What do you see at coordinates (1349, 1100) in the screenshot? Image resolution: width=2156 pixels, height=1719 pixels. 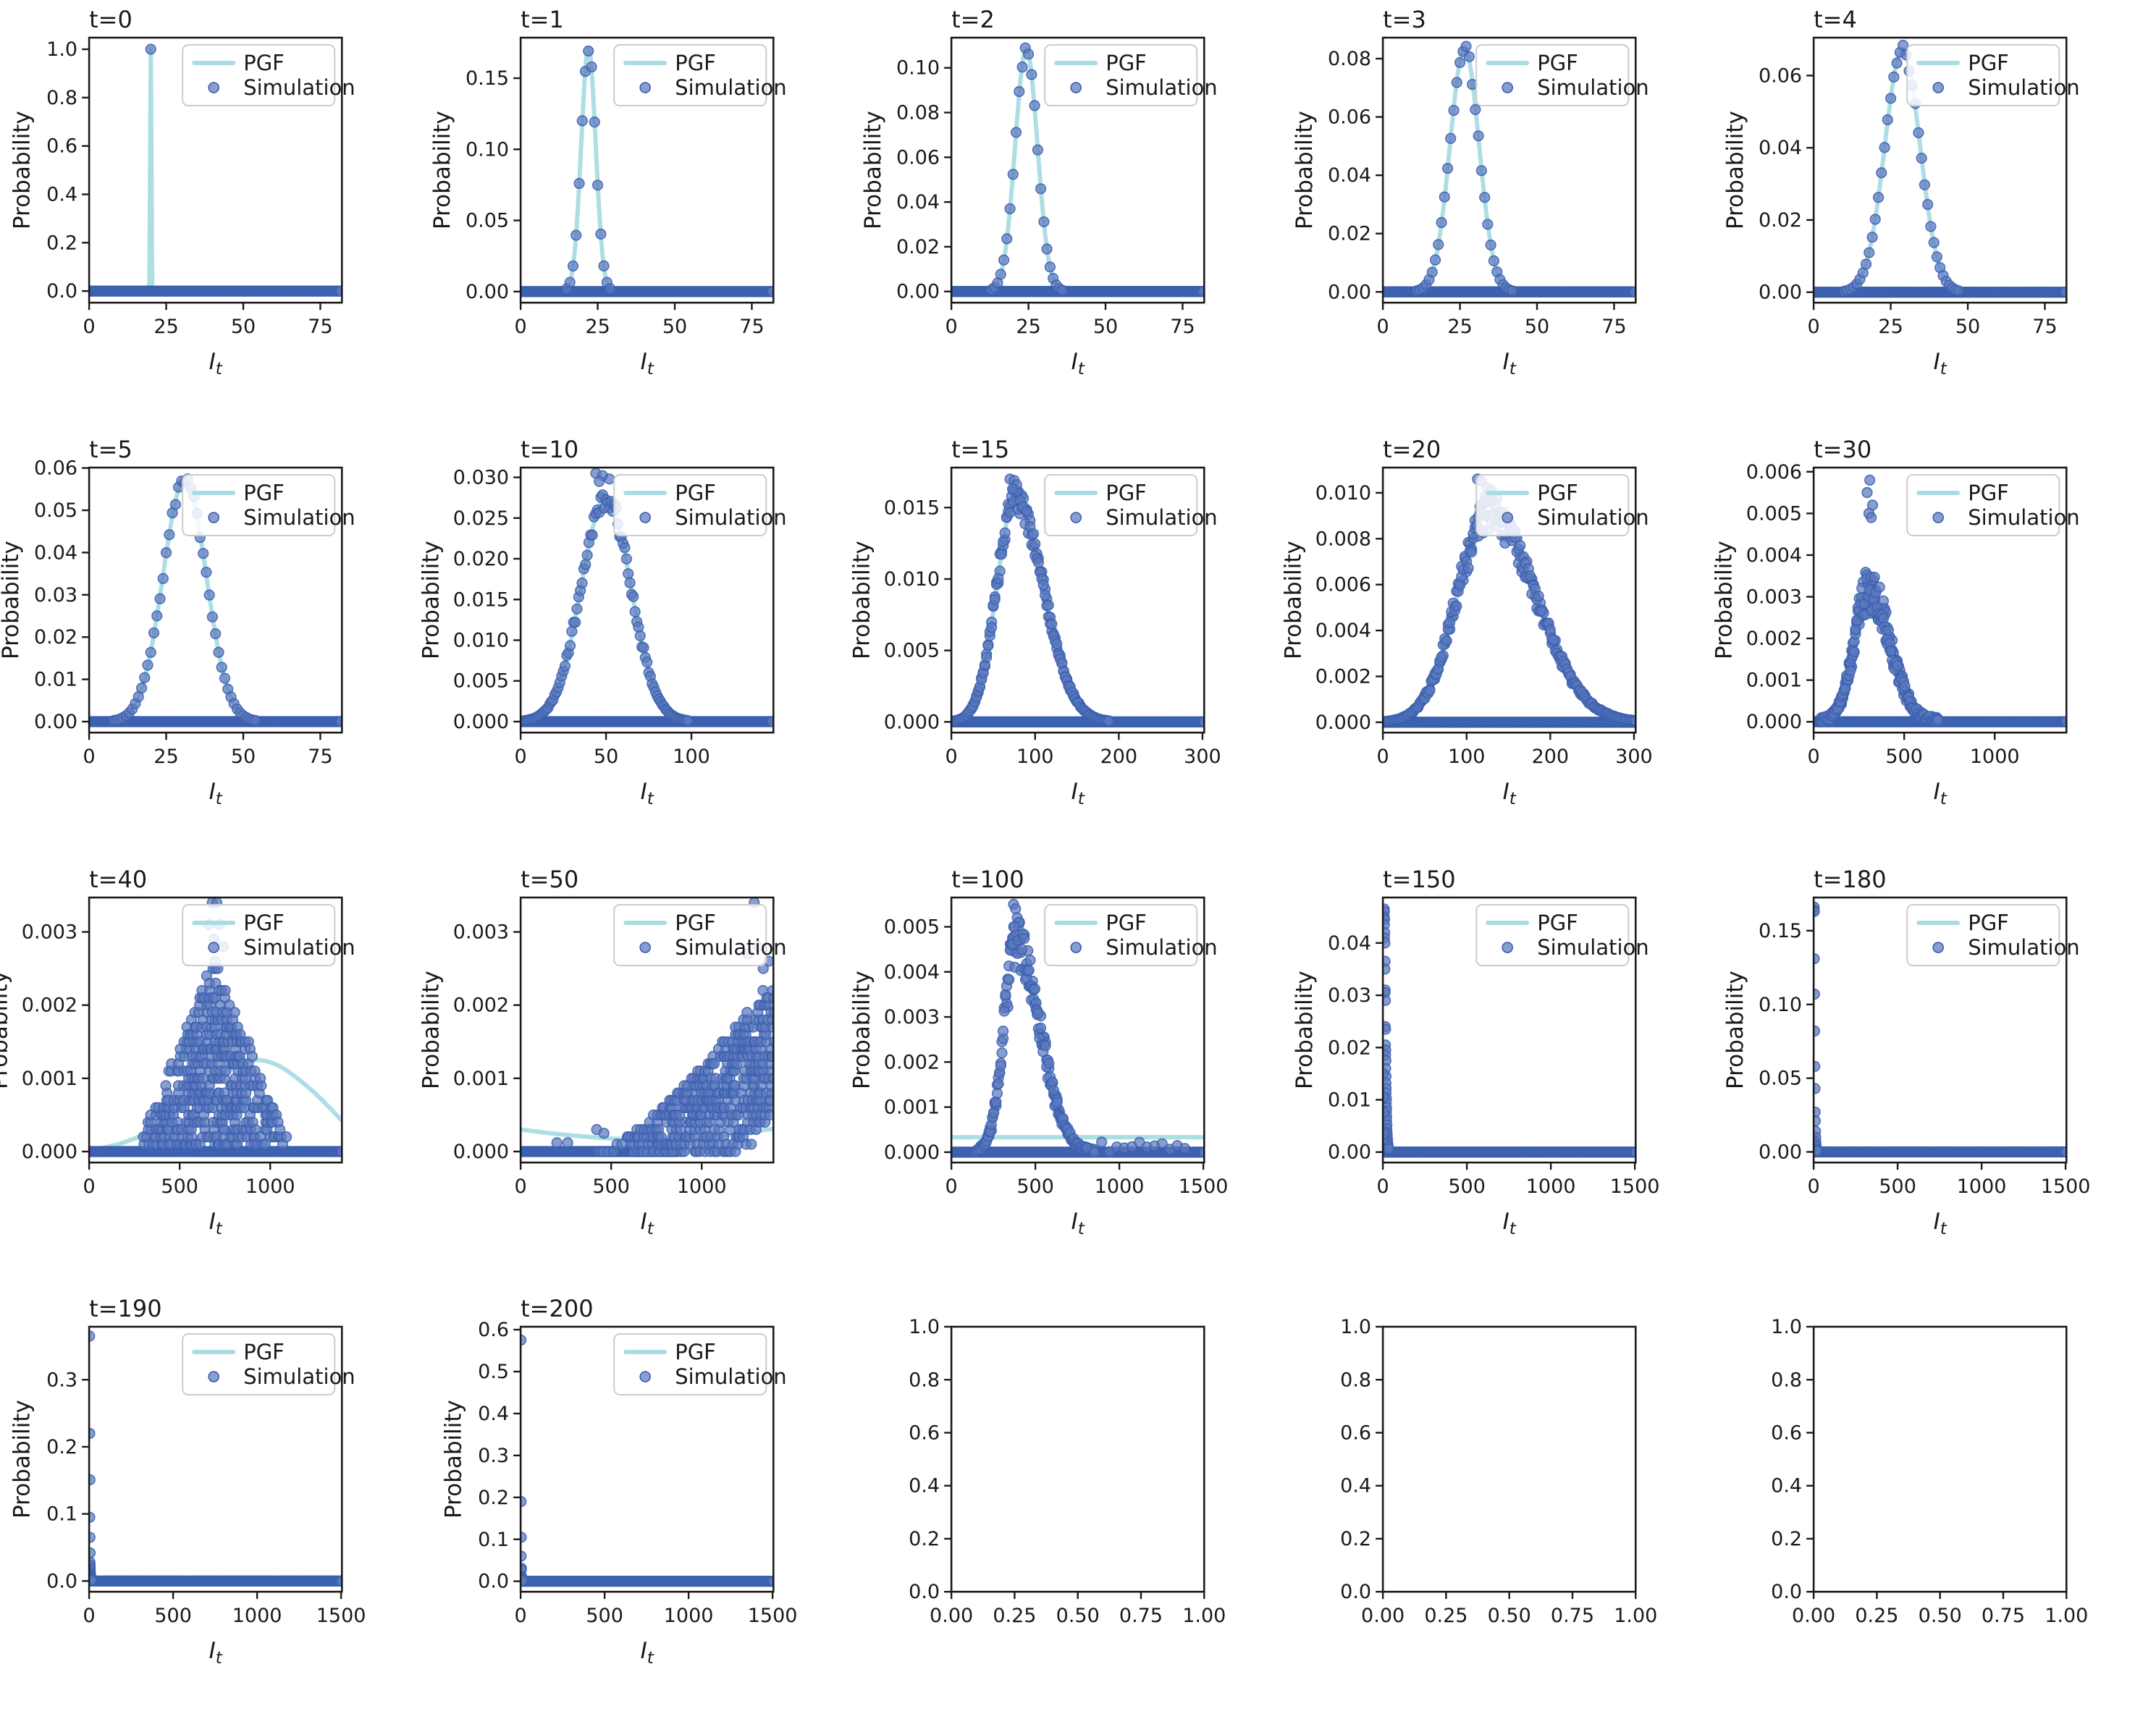 I see `y-tick-label: 0.01` at bounding box center [1349, 1100].